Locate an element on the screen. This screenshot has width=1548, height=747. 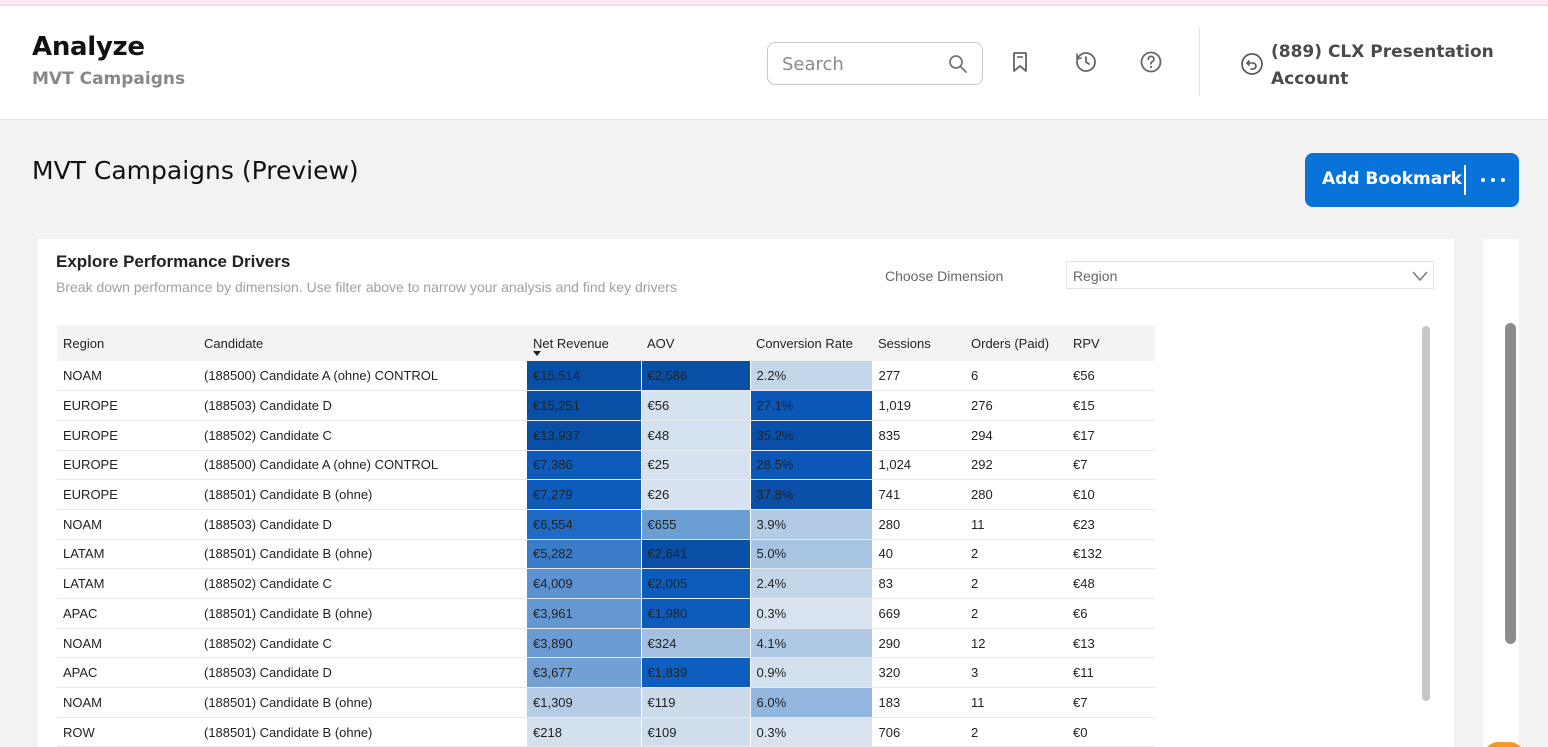
cell-net-revenue: €7,279 is located at coordinates (584, 494).